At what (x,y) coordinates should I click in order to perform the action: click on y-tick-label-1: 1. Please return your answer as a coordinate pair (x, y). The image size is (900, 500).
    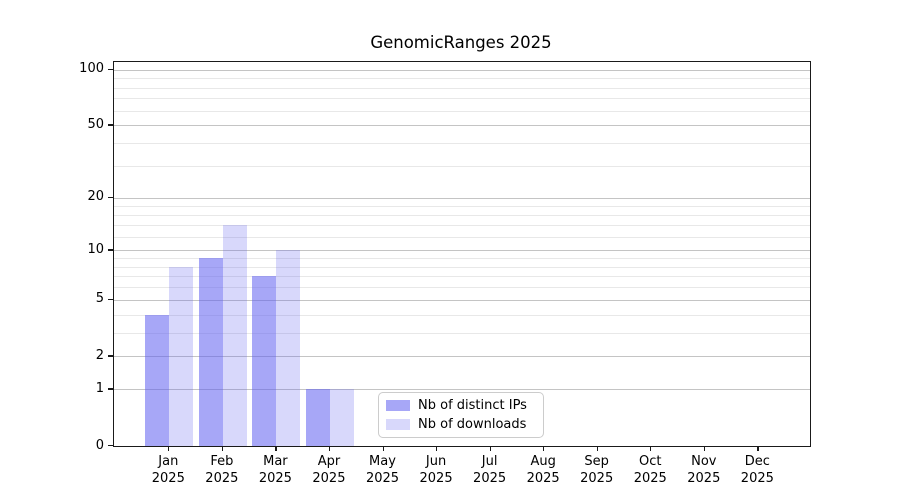
    Looking at the image, I should click on (99, 388).